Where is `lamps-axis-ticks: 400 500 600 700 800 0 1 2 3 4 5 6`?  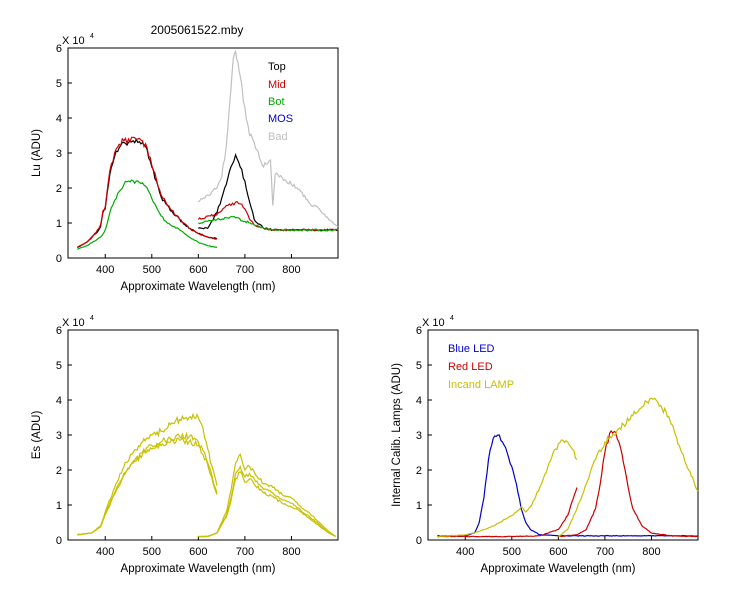
lamps-axis-ticks: 400 500 600 700 800 0 1 2 3 4 5 6 is located at coordinates (538, 441).